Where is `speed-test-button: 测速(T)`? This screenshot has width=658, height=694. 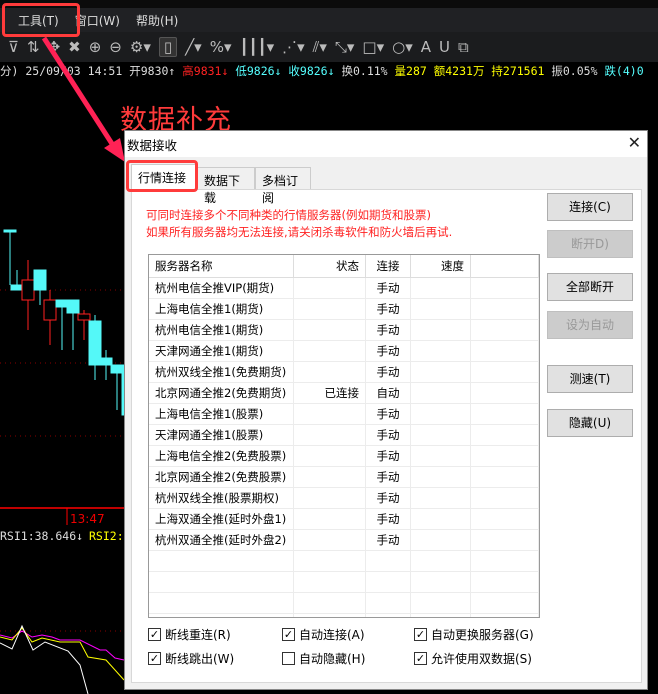 speed-test-button: 测速(T) is located at coordinates (590, 379).